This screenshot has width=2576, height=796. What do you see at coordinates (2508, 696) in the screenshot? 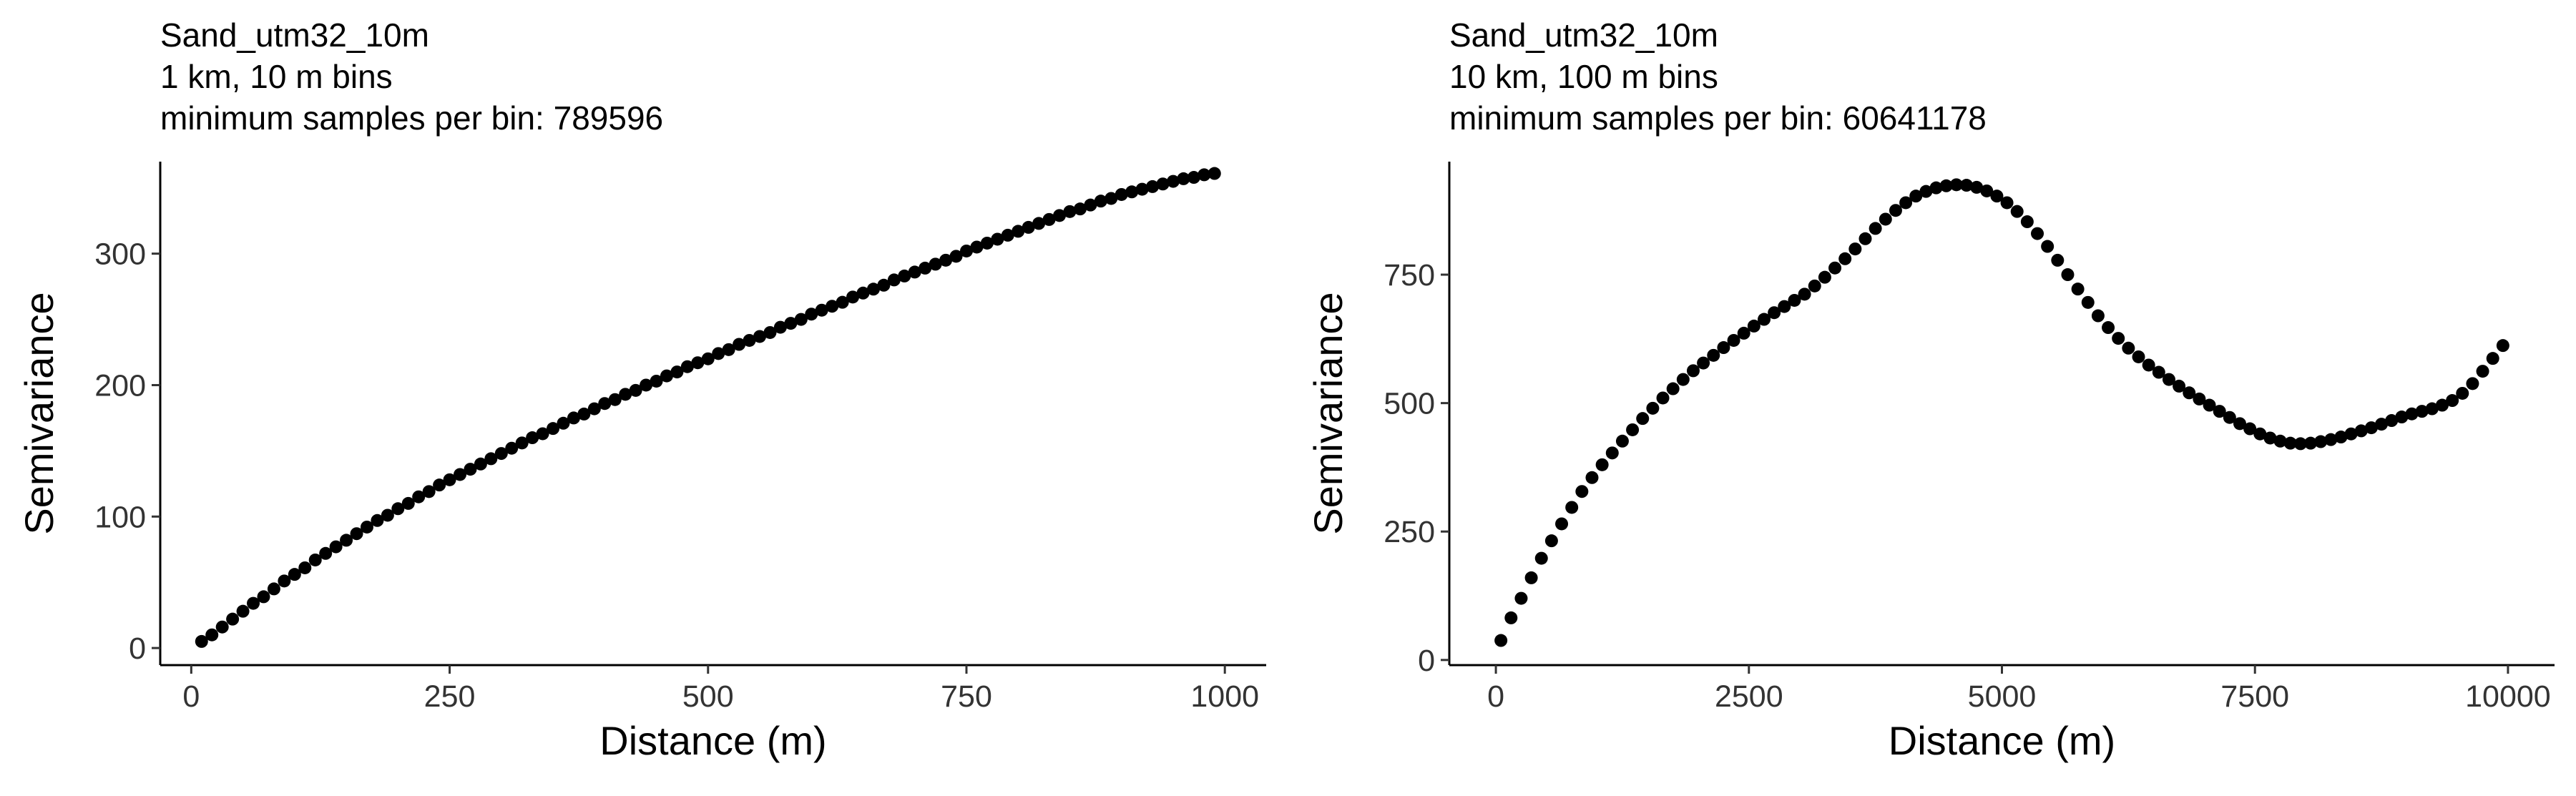
I see `x-tick-label: 10000` at bounding box center [2508, 696].